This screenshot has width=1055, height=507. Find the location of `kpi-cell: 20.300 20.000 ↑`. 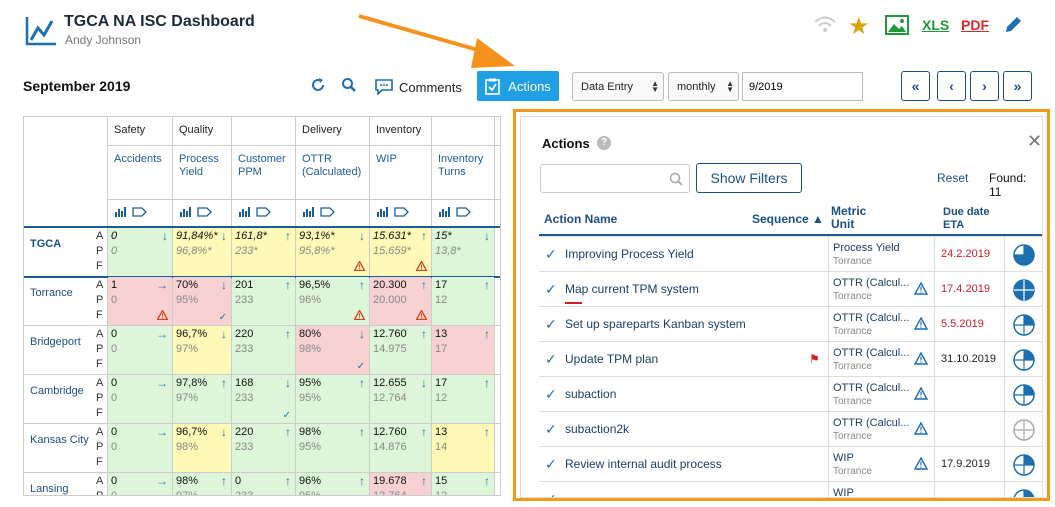

kpi-cell: 20.300 20.000 ↑ is located at coordinates (400, 301).